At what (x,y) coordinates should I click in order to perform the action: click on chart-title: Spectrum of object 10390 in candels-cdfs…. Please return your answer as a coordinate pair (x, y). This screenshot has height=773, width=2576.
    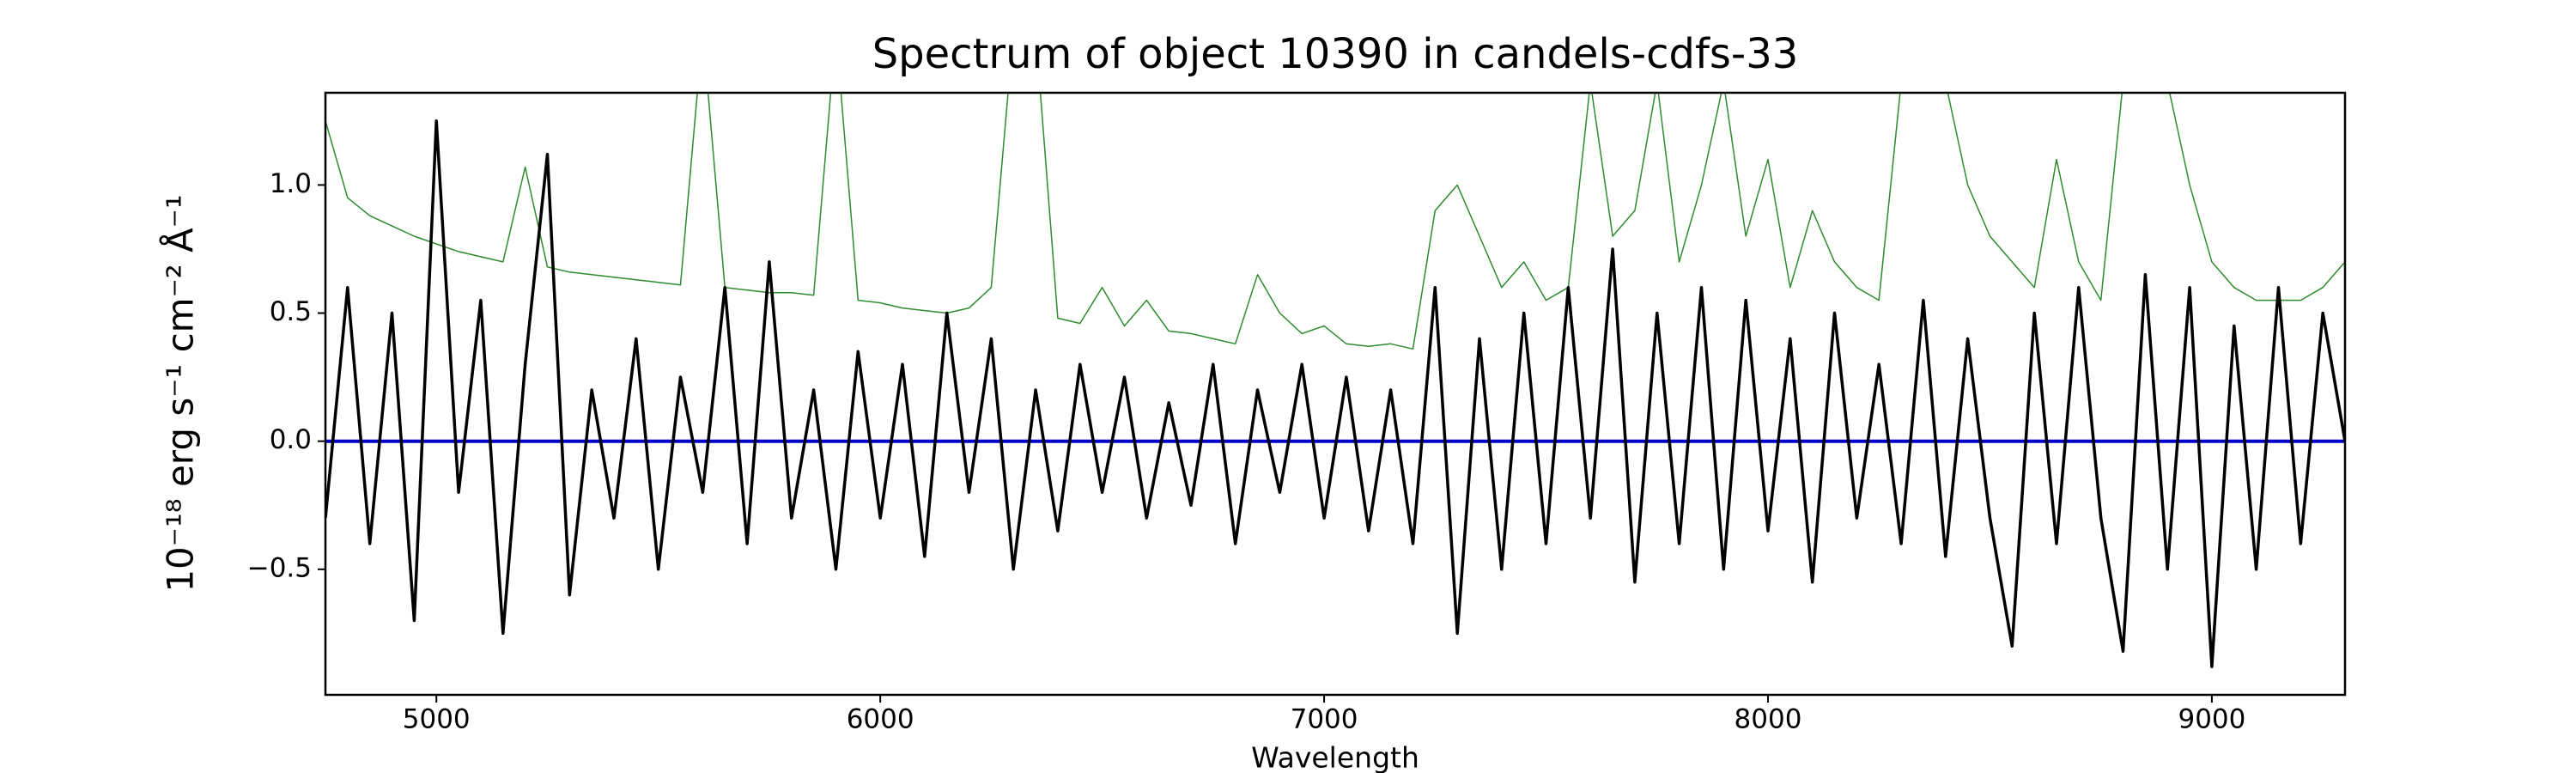
    Looking at the image, I should click on (1335, 54).